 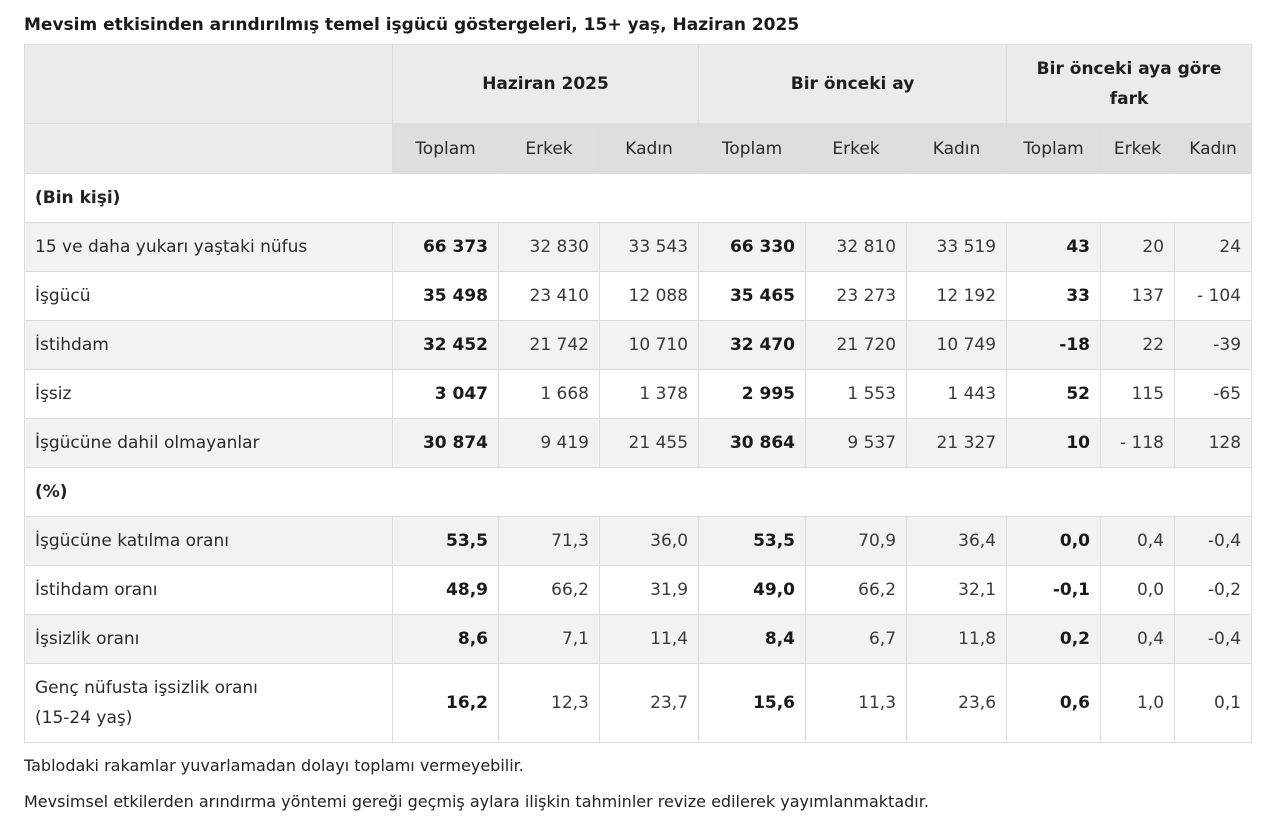 I want to click on cell-difference-total: 52, so click(x=1054, y=394).